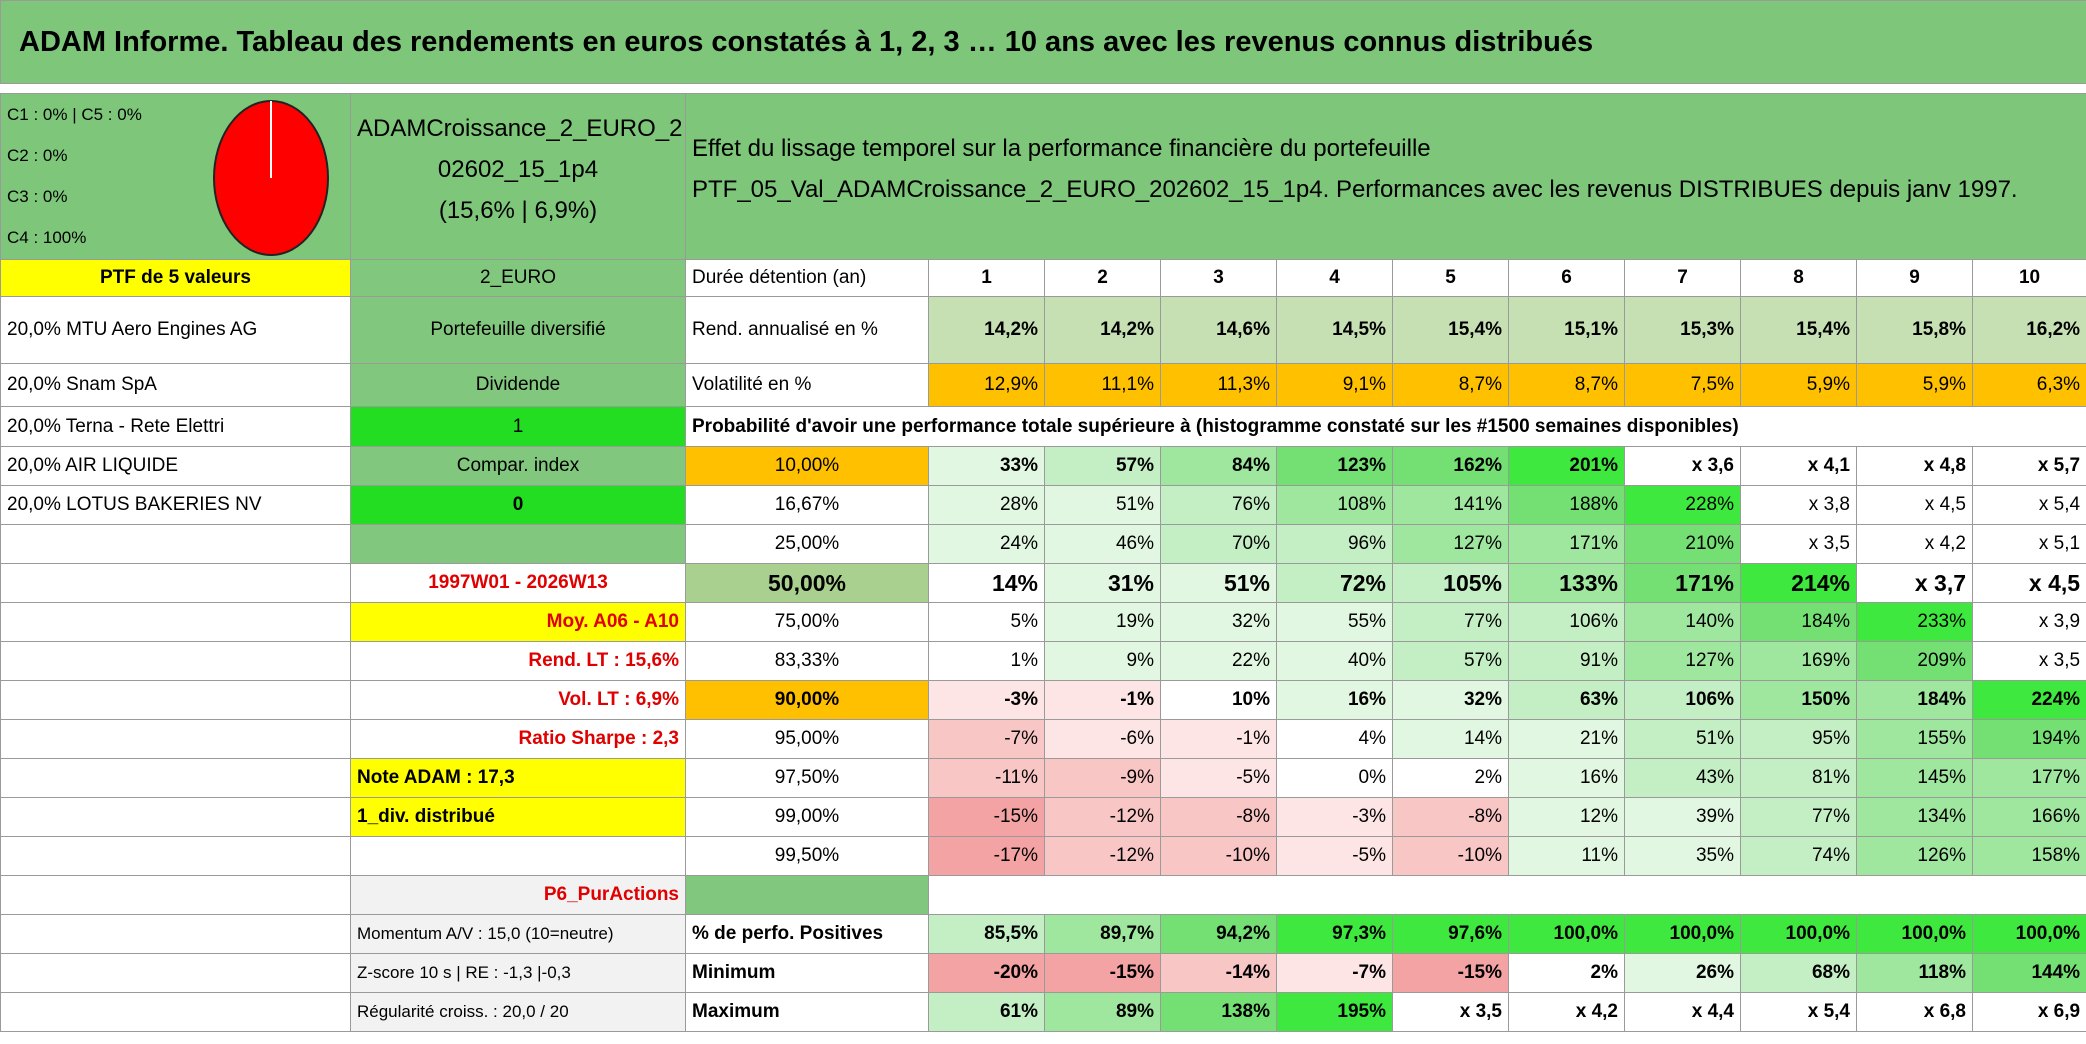 The width and height of the screenshot is (2086, 1044). What do you see at coordinates (2028, 505) in the screenshot?
I see `value-cell: x 5,4` at bounding box center [2028, 505].